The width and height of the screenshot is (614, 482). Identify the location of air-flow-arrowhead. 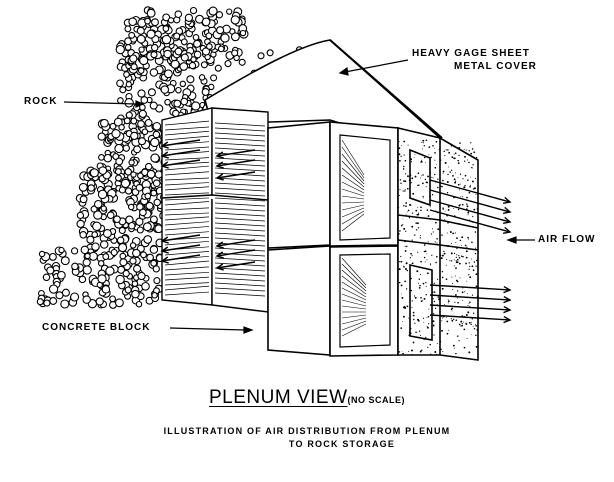
(219, 165).